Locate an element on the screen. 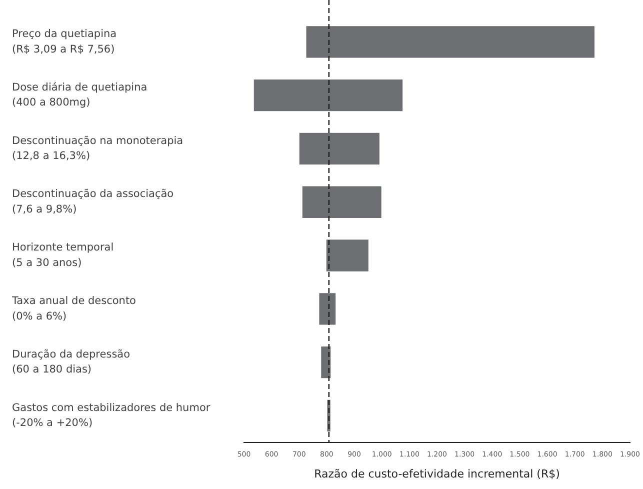 Image resolution: width=643 pixels, height=489 pixels. y-tick-label: Gastos com estabilizadores de humor (-20% a +20%) is located at coordinates (111, 416).